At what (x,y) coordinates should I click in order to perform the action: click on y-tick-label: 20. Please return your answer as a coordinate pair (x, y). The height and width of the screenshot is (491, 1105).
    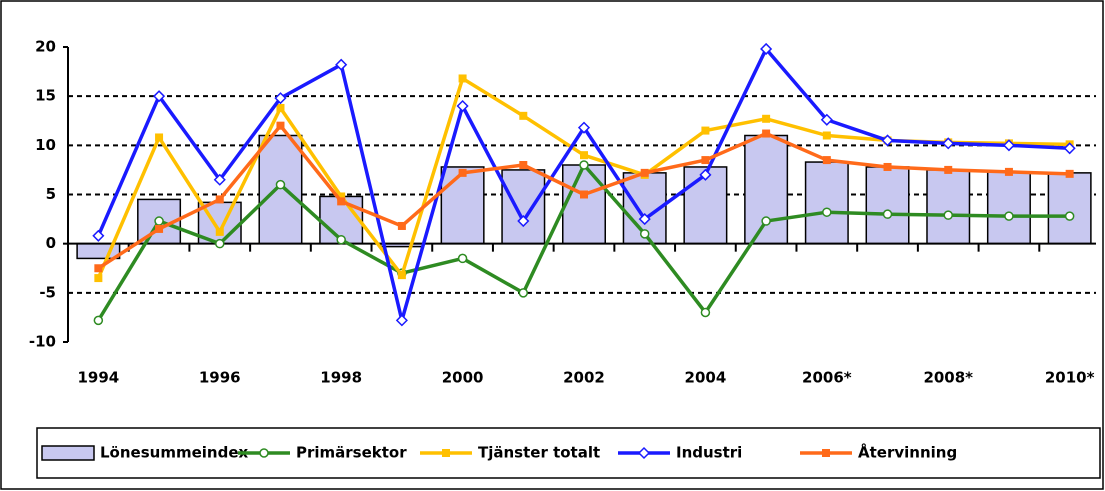
    Looking at the image, I should click on (45, 47).